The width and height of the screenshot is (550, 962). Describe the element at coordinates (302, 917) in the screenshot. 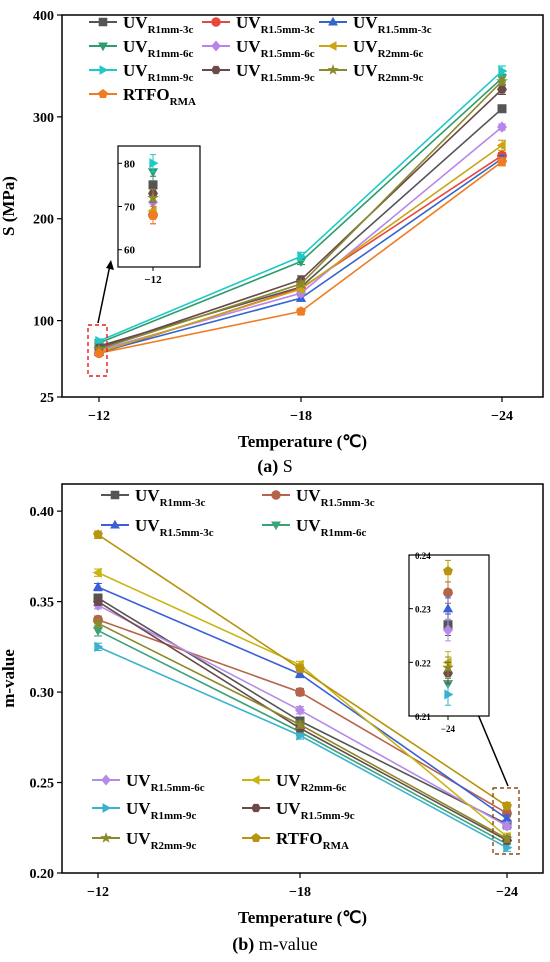

I see `x-axis-title: Temperature (℃)` at that location.